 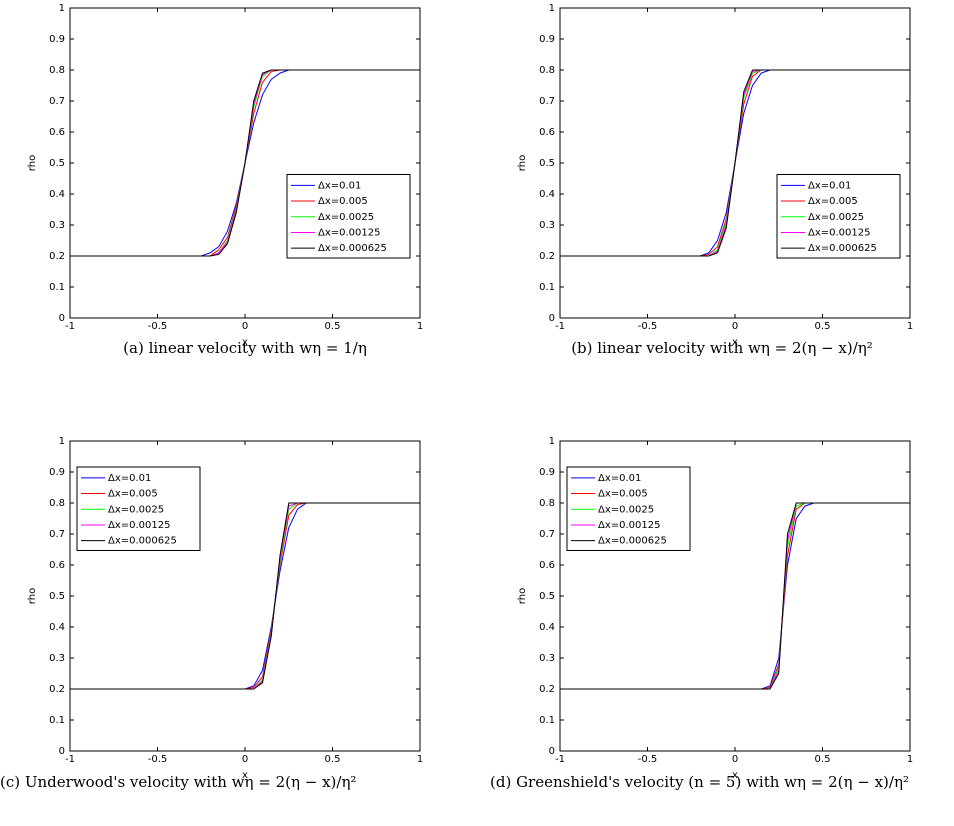 I want to click on caption: (a) linear velocity with wη = 1/η, so click(x=245, y=348).